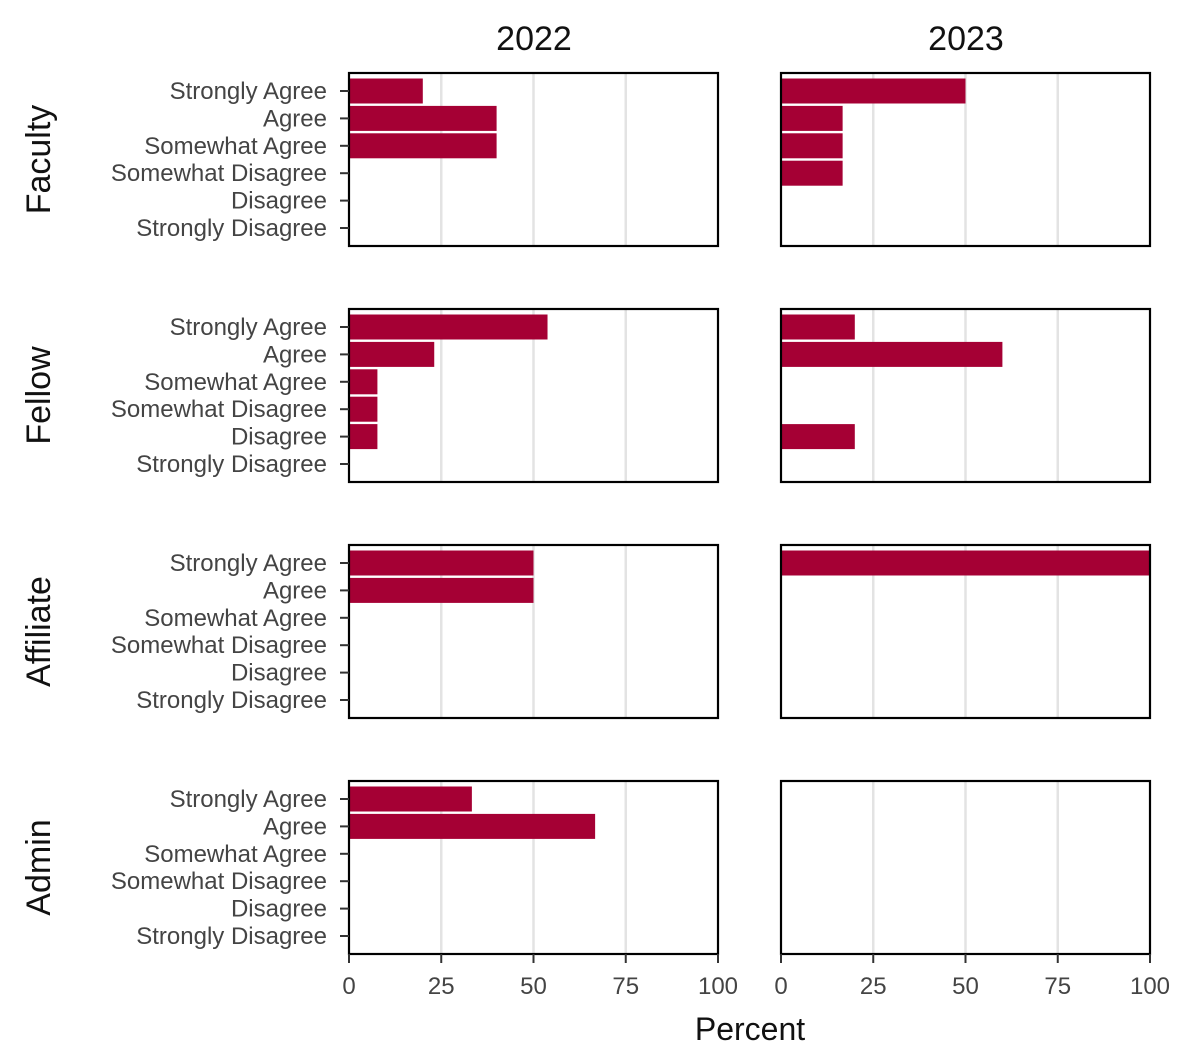  Describe the element at coordinates (533, 986) in the screenshot. I see `x-tick-label-2022-50: 50` at that location.